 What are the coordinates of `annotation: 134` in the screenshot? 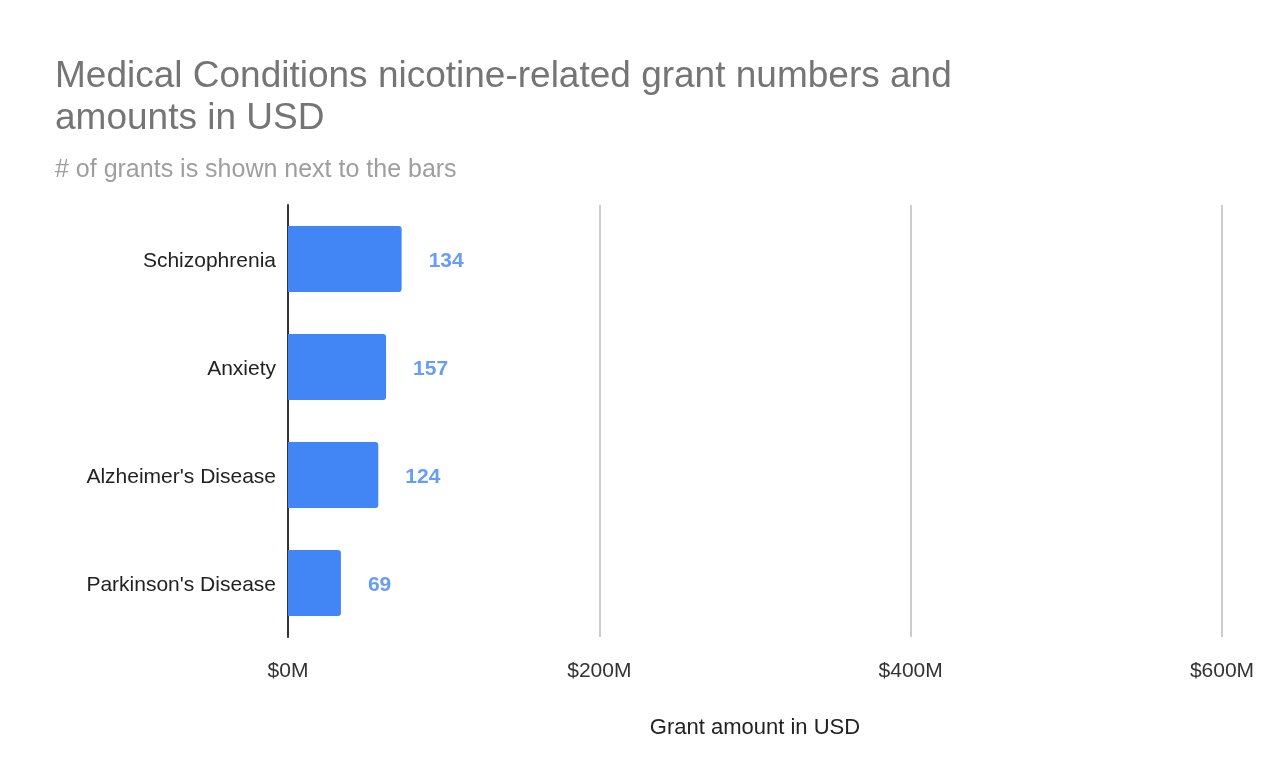 It's located at (446, 259).